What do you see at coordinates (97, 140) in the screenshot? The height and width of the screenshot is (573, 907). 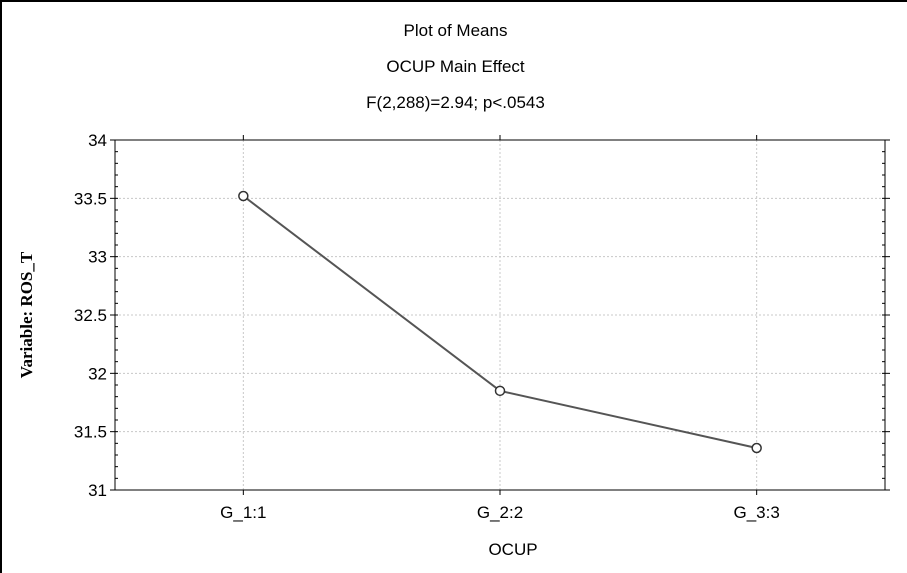 I see `y-tick-label: 34` at bounding box center [97, 140].